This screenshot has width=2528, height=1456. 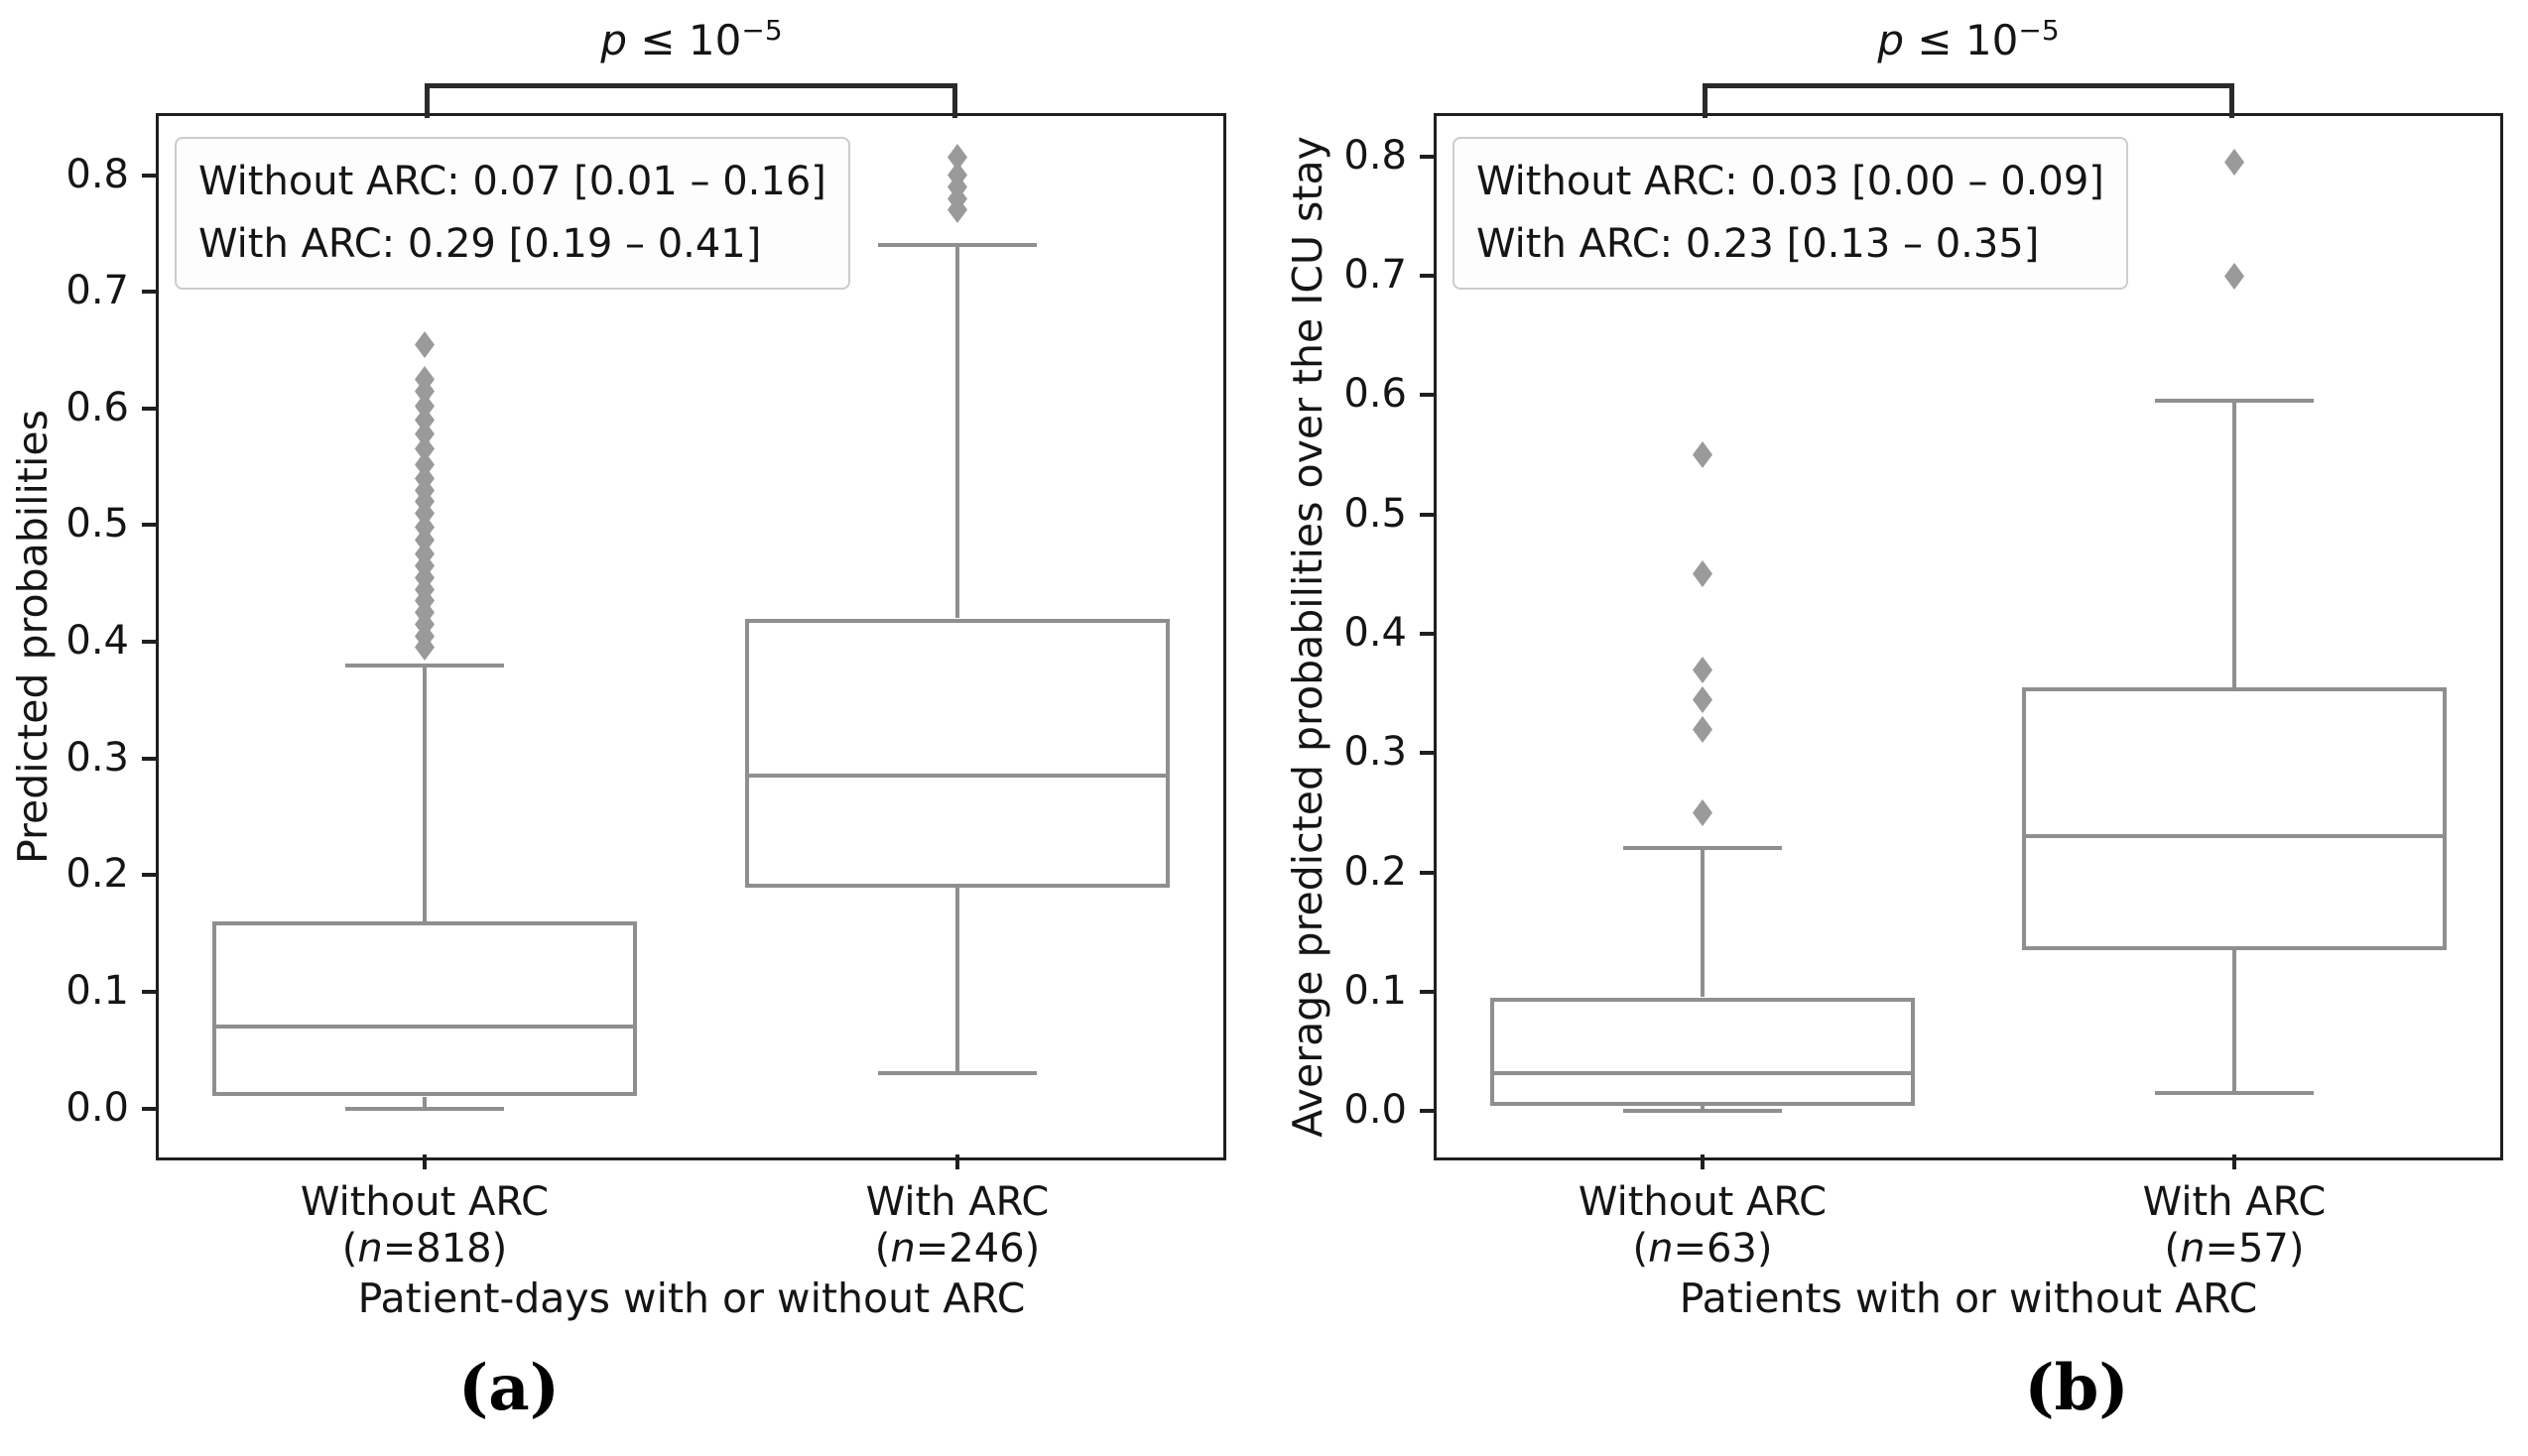 What do you see at coordinates (1375, 991) in the screenshot?
I see `y-tick-label: 0.1` at bounding box center [1375, 991].